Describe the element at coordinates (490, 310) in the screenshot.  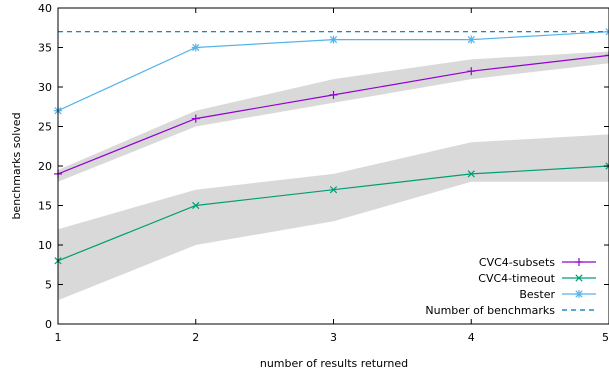
I see `legend-label-number-of-benchmarks: Number of benchmarks` at that location.